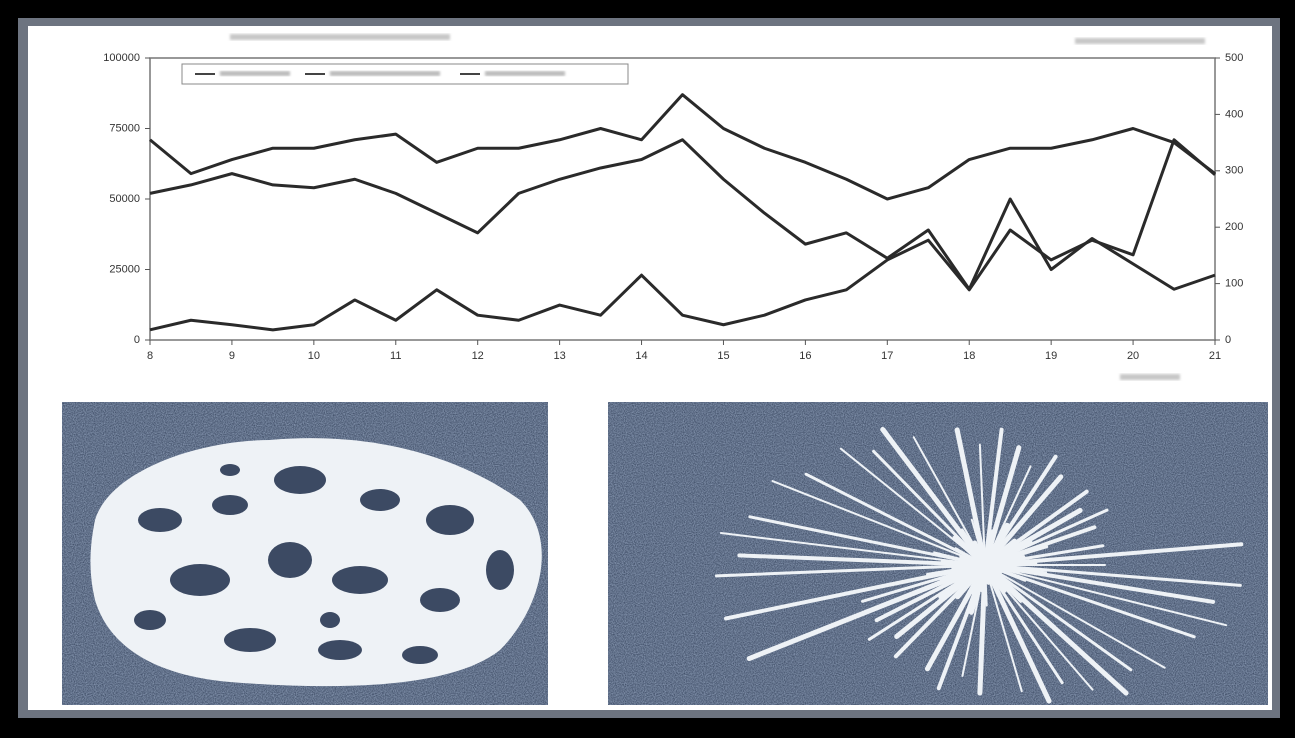 The height and width of the screenshot is (738, 1295). What do you see at coordinates (1234, 284) in the screenshot?
I see `y2-tick-label: 100` at bounding box center [1234, 284].